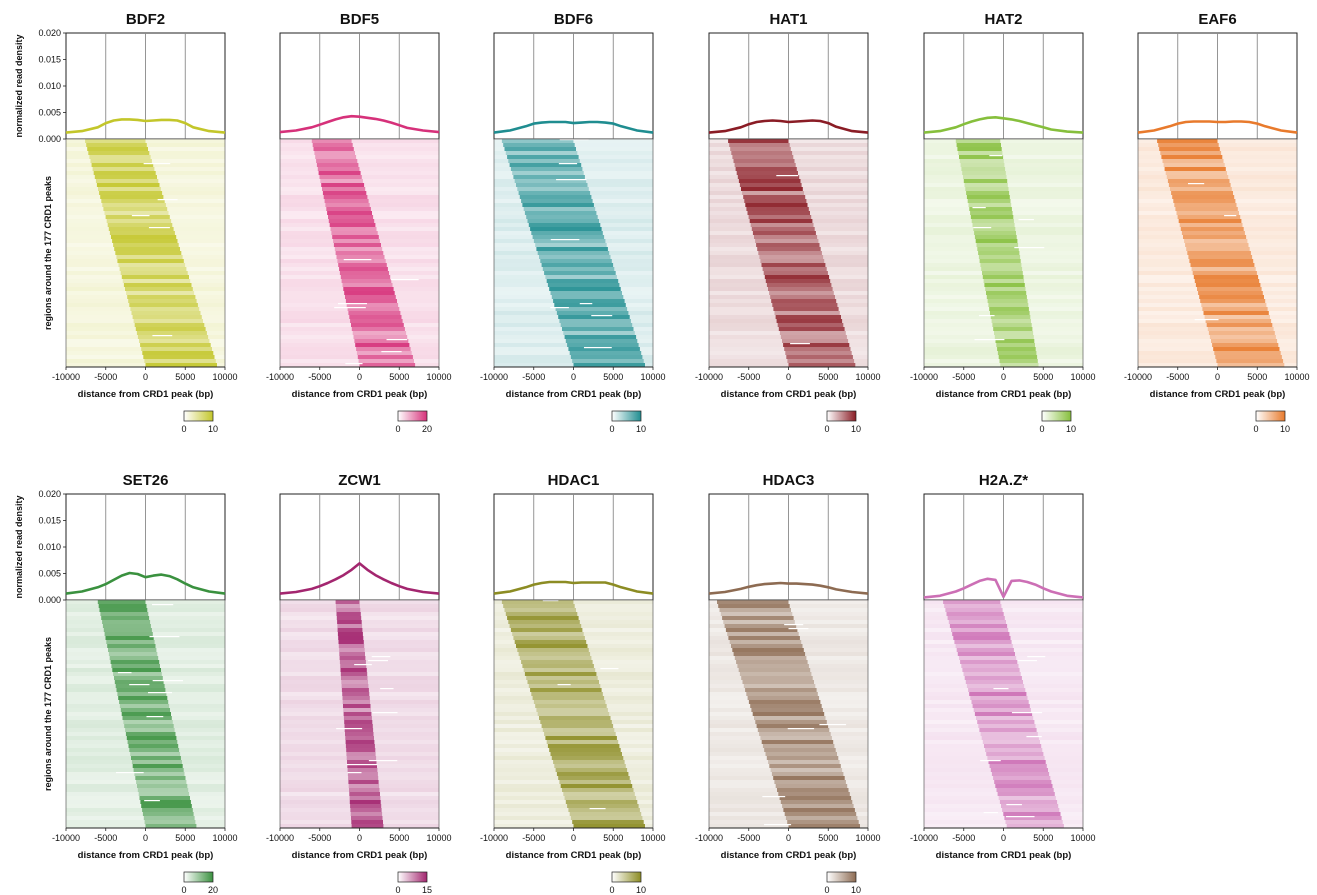 The width and height of the screenshot is (1317, 895). I want to click on colorbar-max-label: 10, so click(641, 890).